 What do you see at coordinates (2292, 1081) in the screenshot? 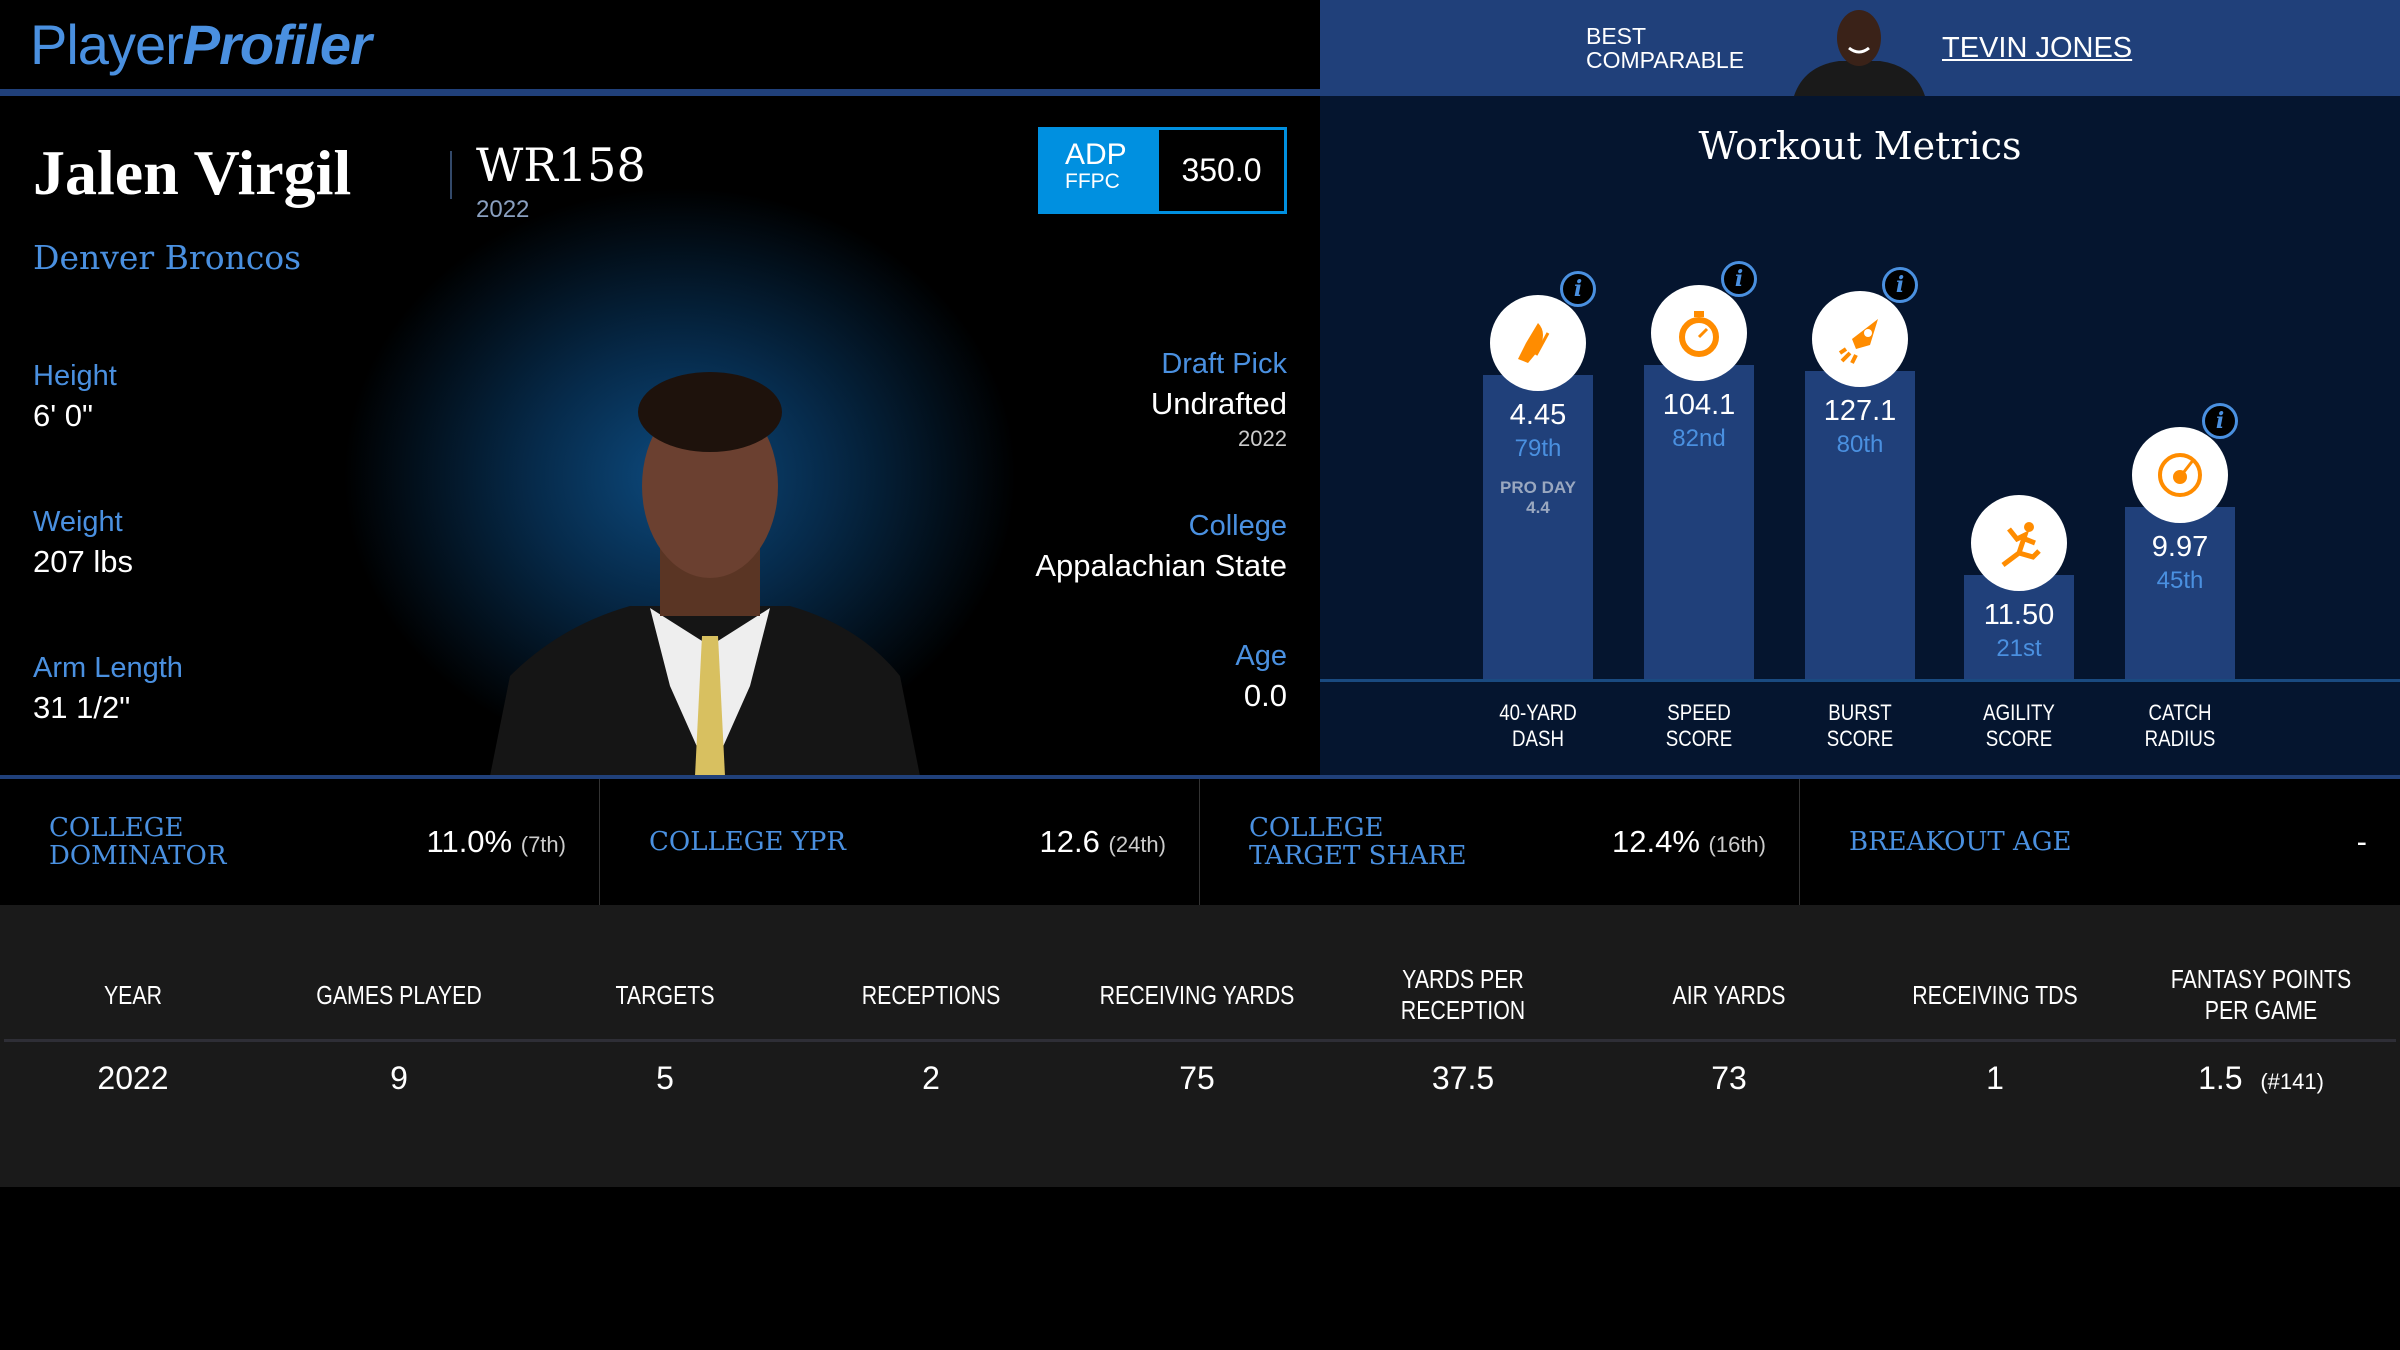
I see `fantasy-rank: (#141)` at bounding box center [2292, 1081].